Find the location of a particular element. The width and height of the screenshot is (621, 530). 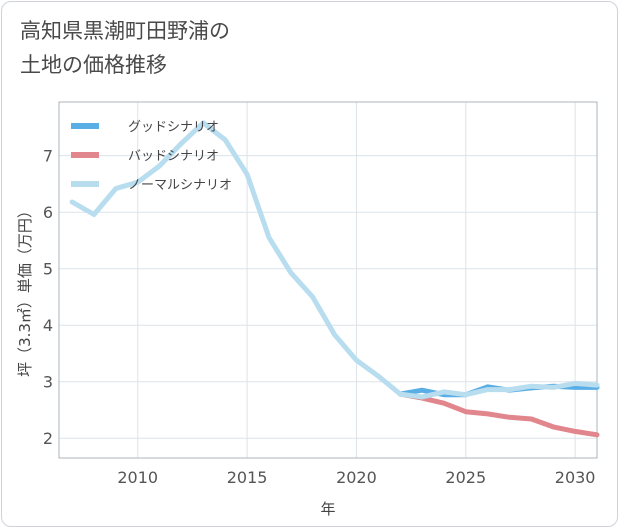

y-axis-title: 坪（3.3㎡）単価（万円） is located at coordinates (25, 290).